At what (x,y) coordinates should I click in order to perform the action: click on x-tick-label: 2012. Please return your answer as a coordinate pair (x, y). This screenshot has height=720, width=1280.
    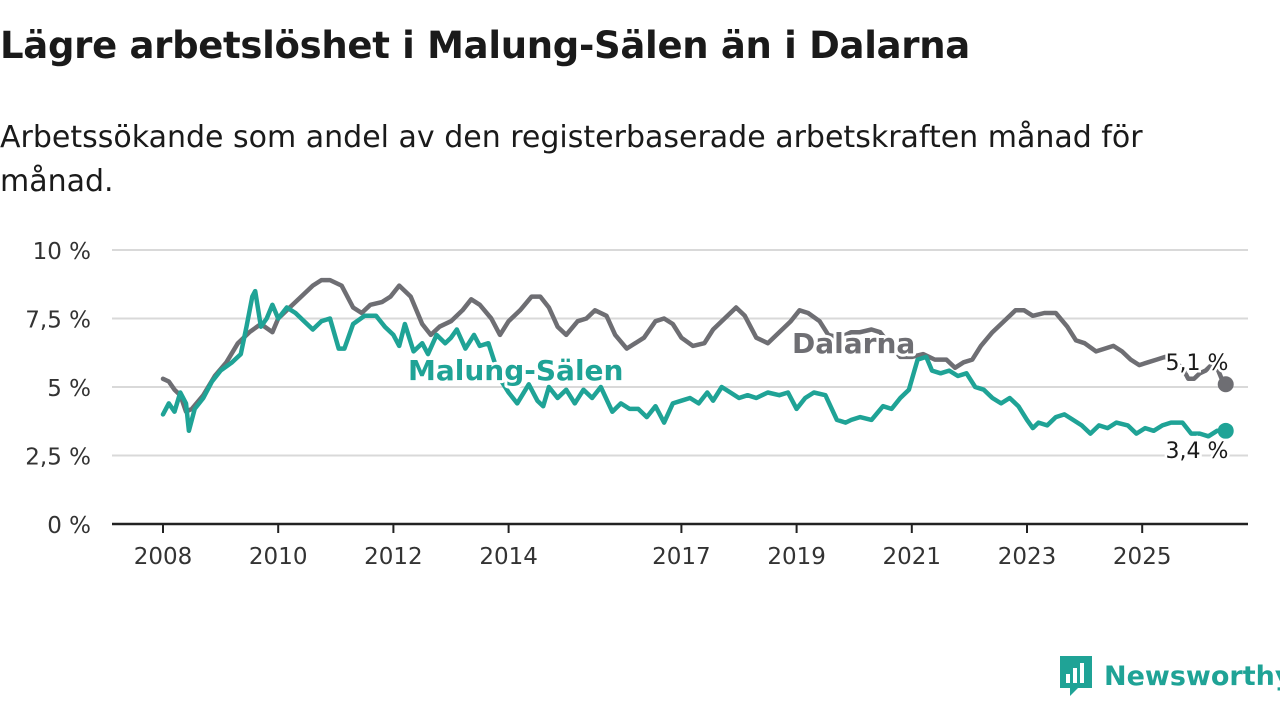
    Looking at the image, I should click on (393, 557).